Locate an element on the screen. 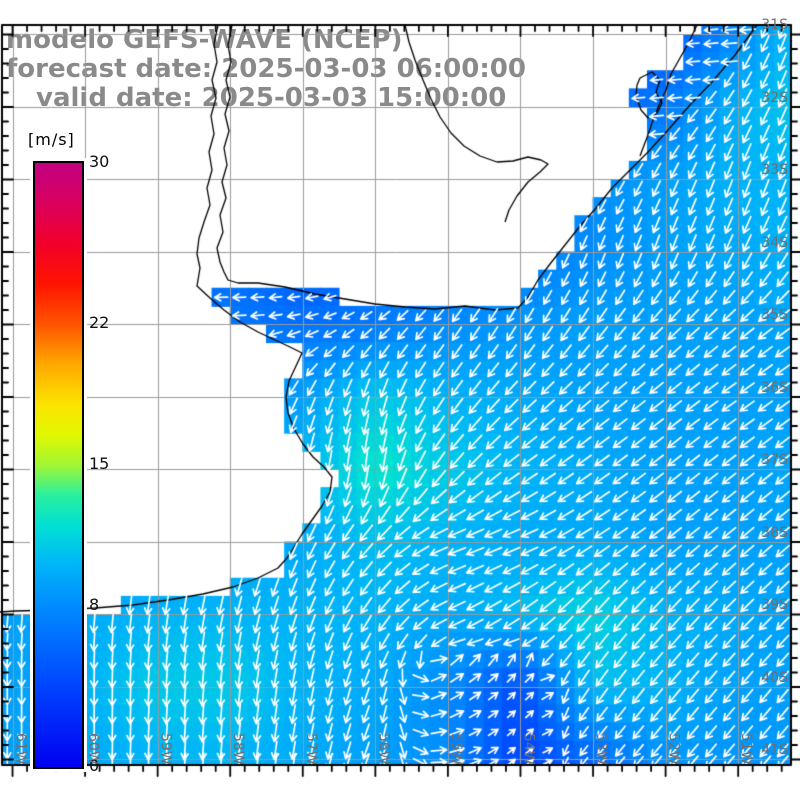 The height and width of the screenshot is (800, 800). colorbar is located at coordinates (58, 465).